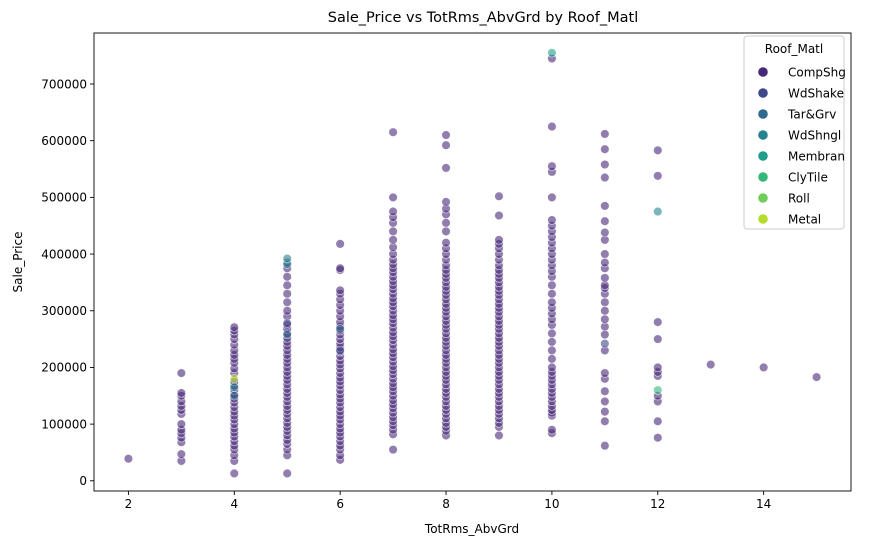 The height and width of the screenshot is (545, 877). I want to click on legend-label-metal: Metal, so click(804, 219).